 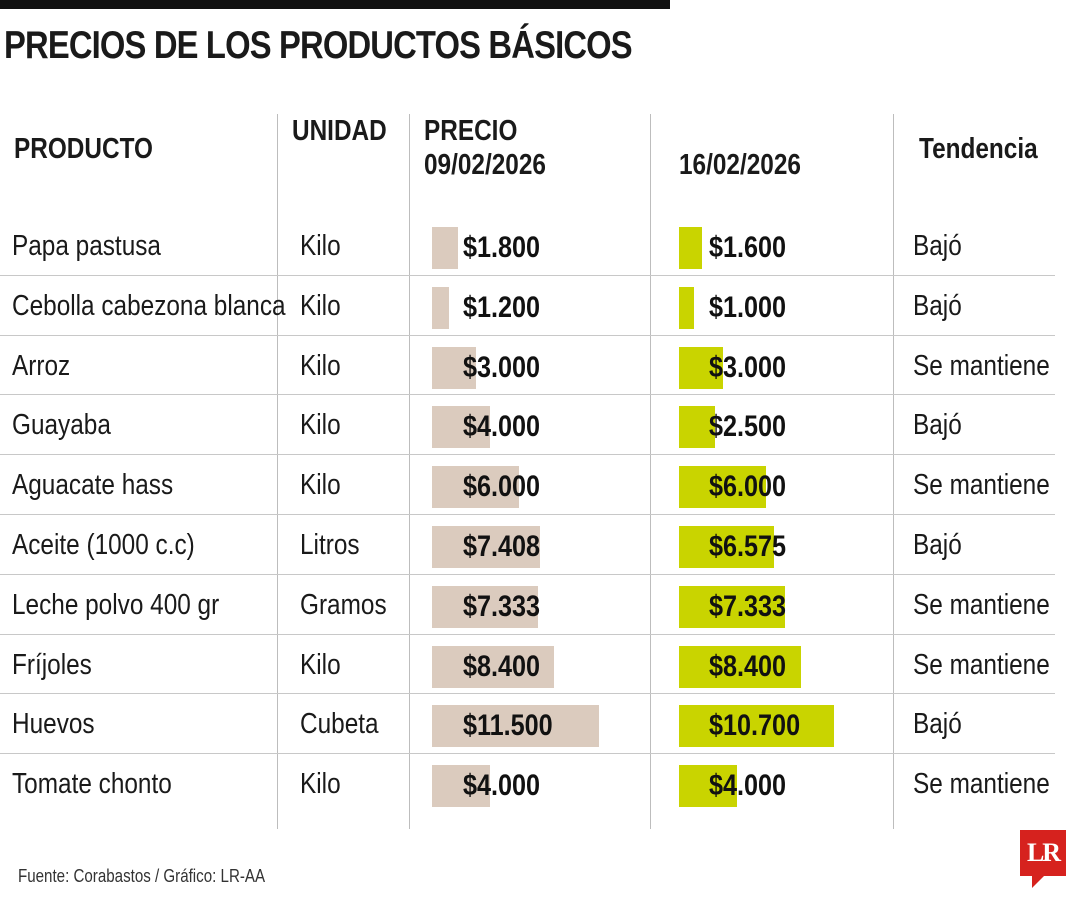 I want to click on lr-logo: LR, so click(x=1043, y=859).